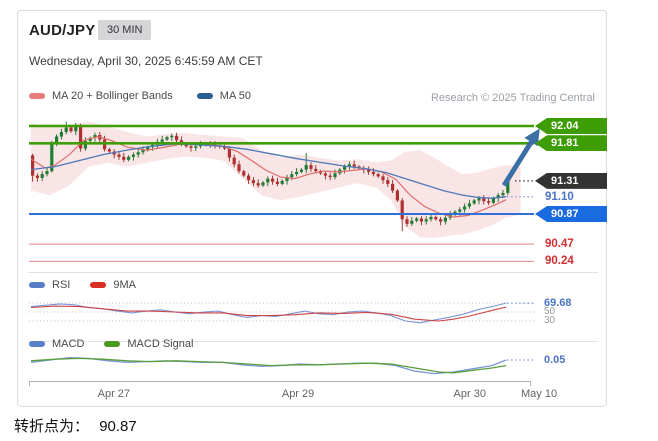 Image resolution: width=658 pixels, height=441 pixels. What do you see at coordinates (52, 426) in the screenshot?
I see `pivot-point-label: 转折点为：` at bounding box center [52, 426].